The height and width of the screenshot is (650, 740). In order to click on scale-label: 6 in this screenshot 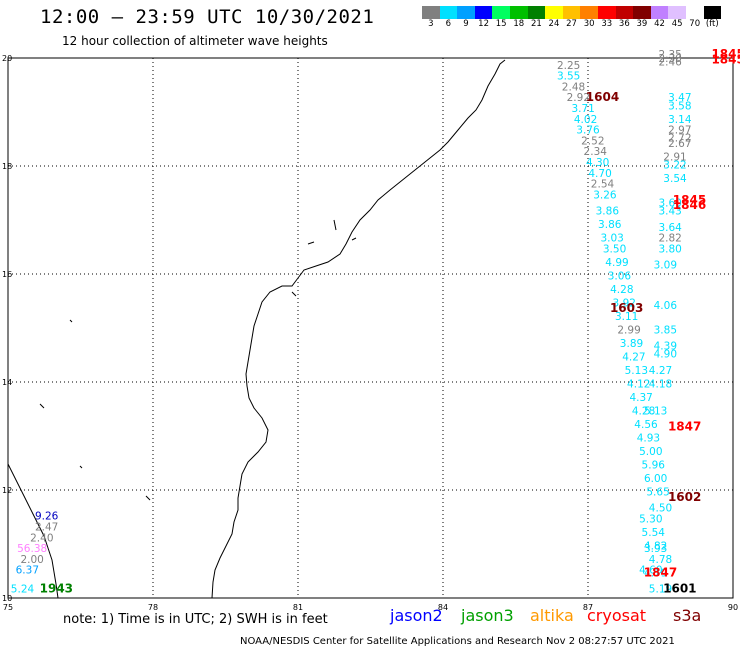, I will do `click(448, 24)`.